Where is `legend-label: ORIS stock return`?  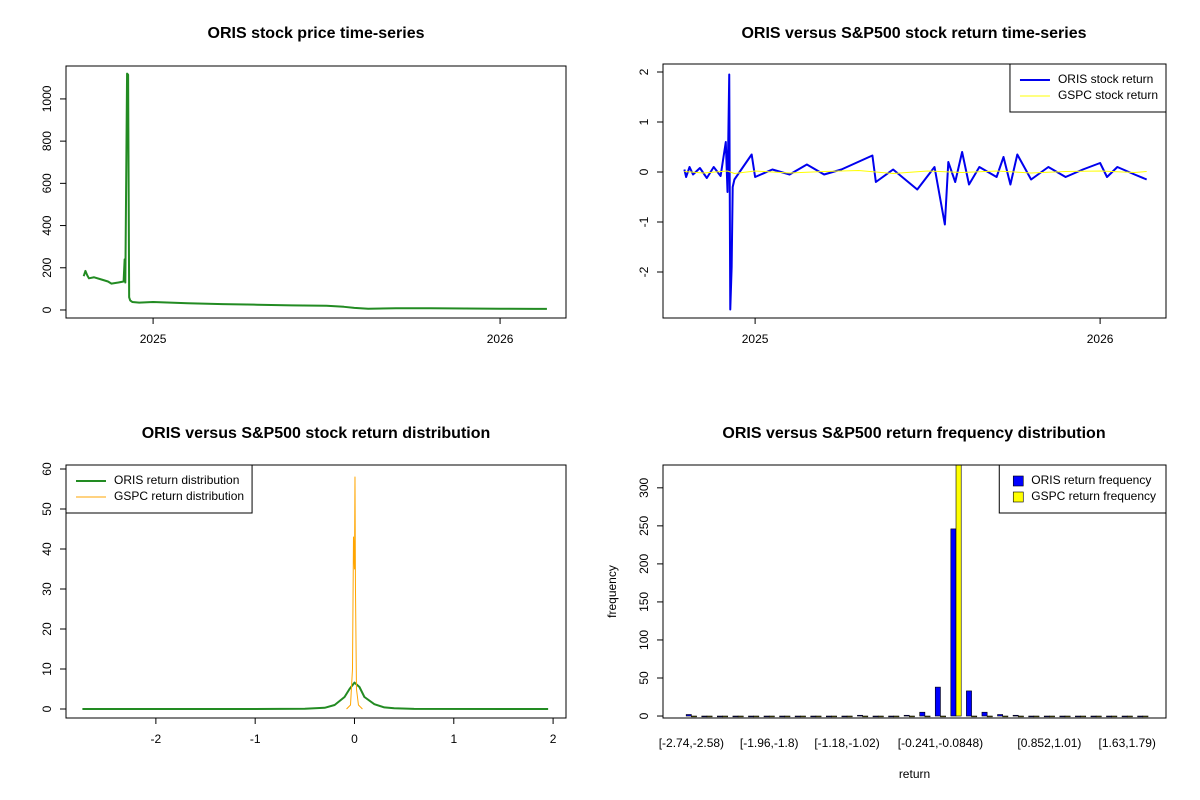
legend-label: ORIS stock return is located at coordinates (1105, 79).